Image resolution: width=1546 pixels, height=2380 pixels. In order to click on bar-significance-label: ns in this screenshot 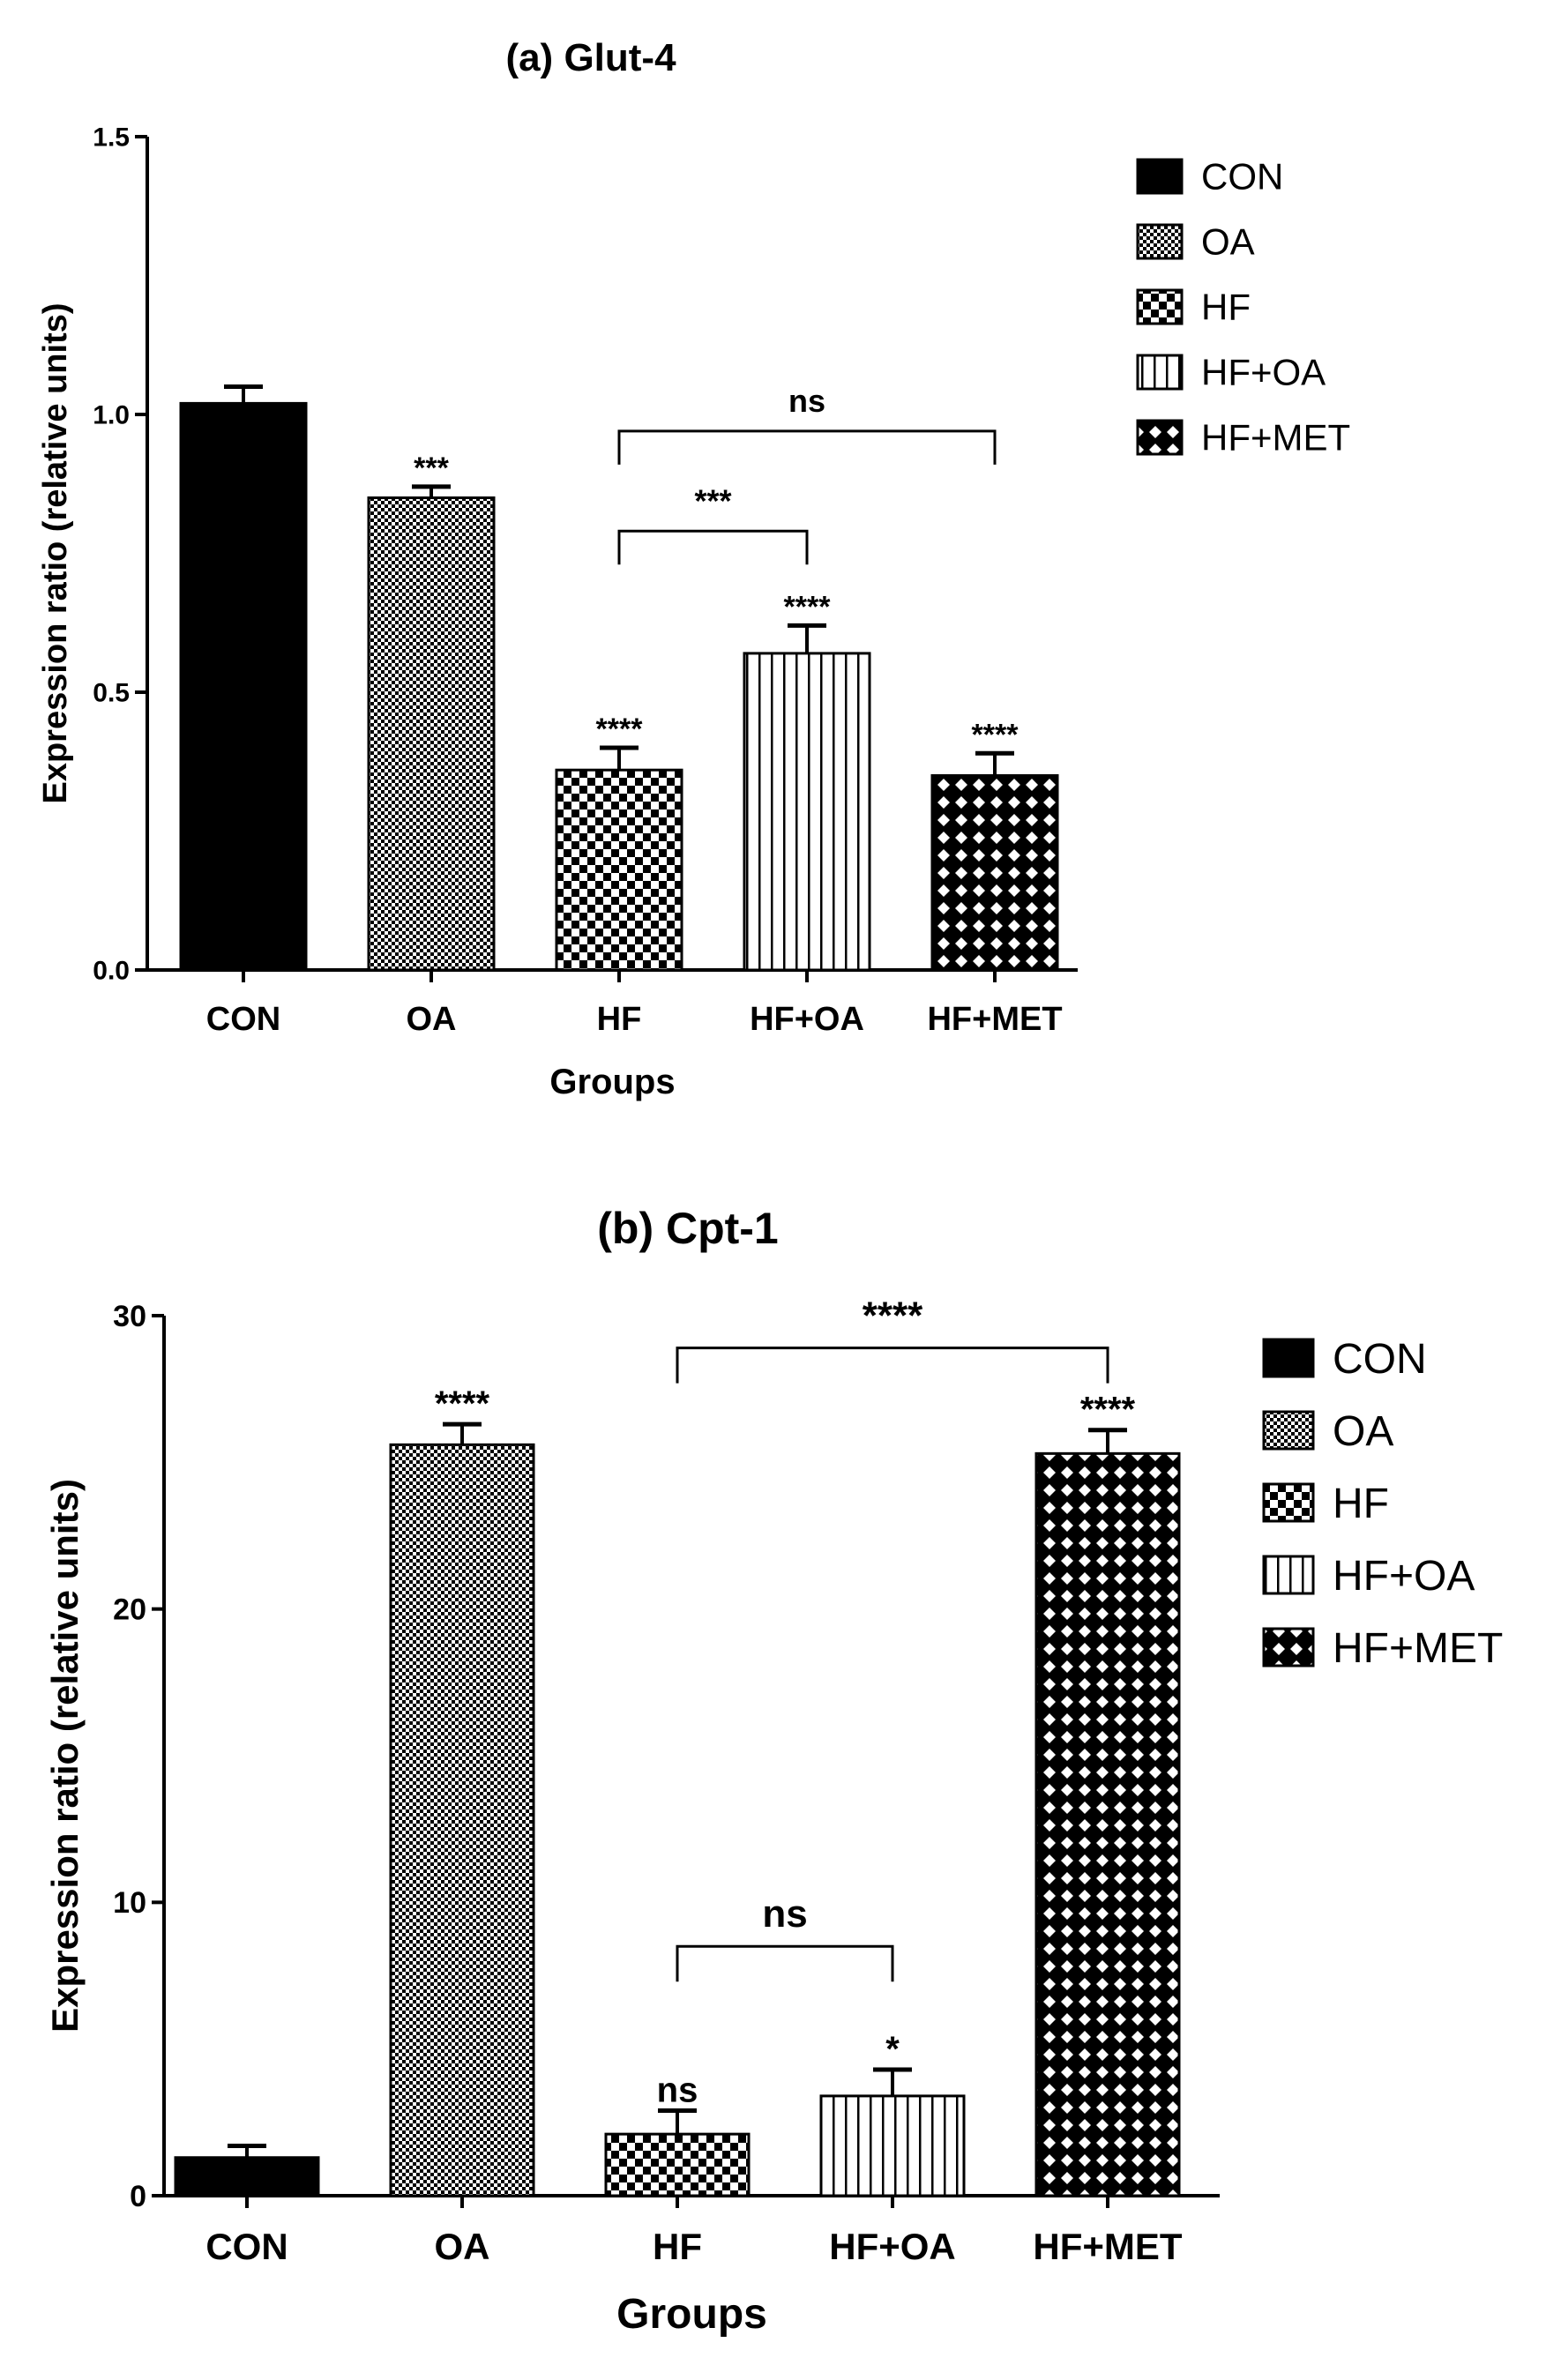, I will do `click(677, 2090)`.